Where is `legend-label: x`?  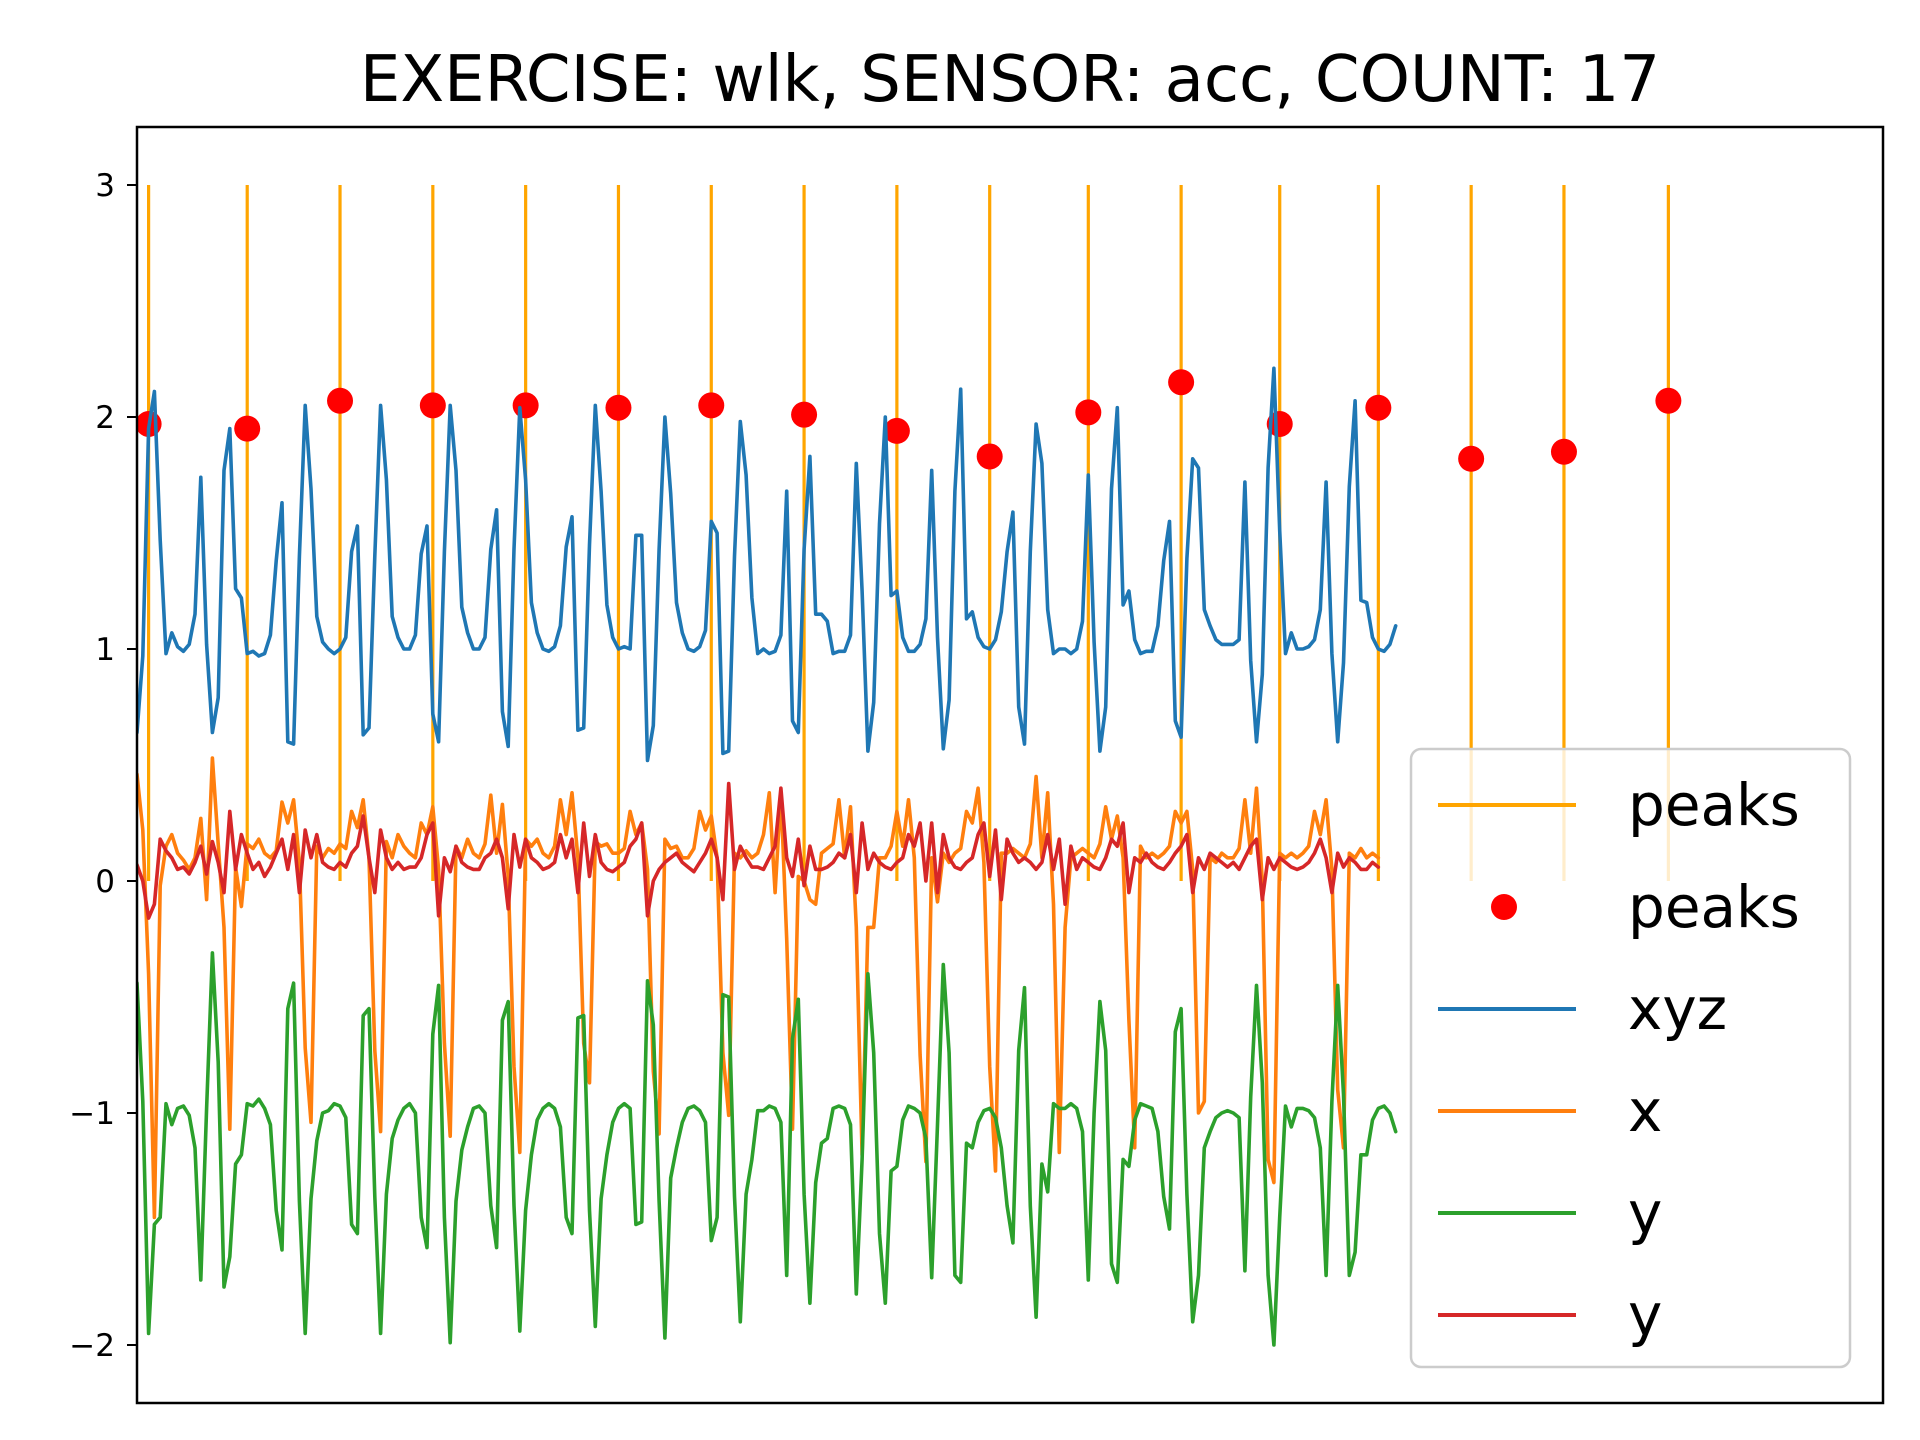 legend-label: x is located at coordinates (1645, 1111).